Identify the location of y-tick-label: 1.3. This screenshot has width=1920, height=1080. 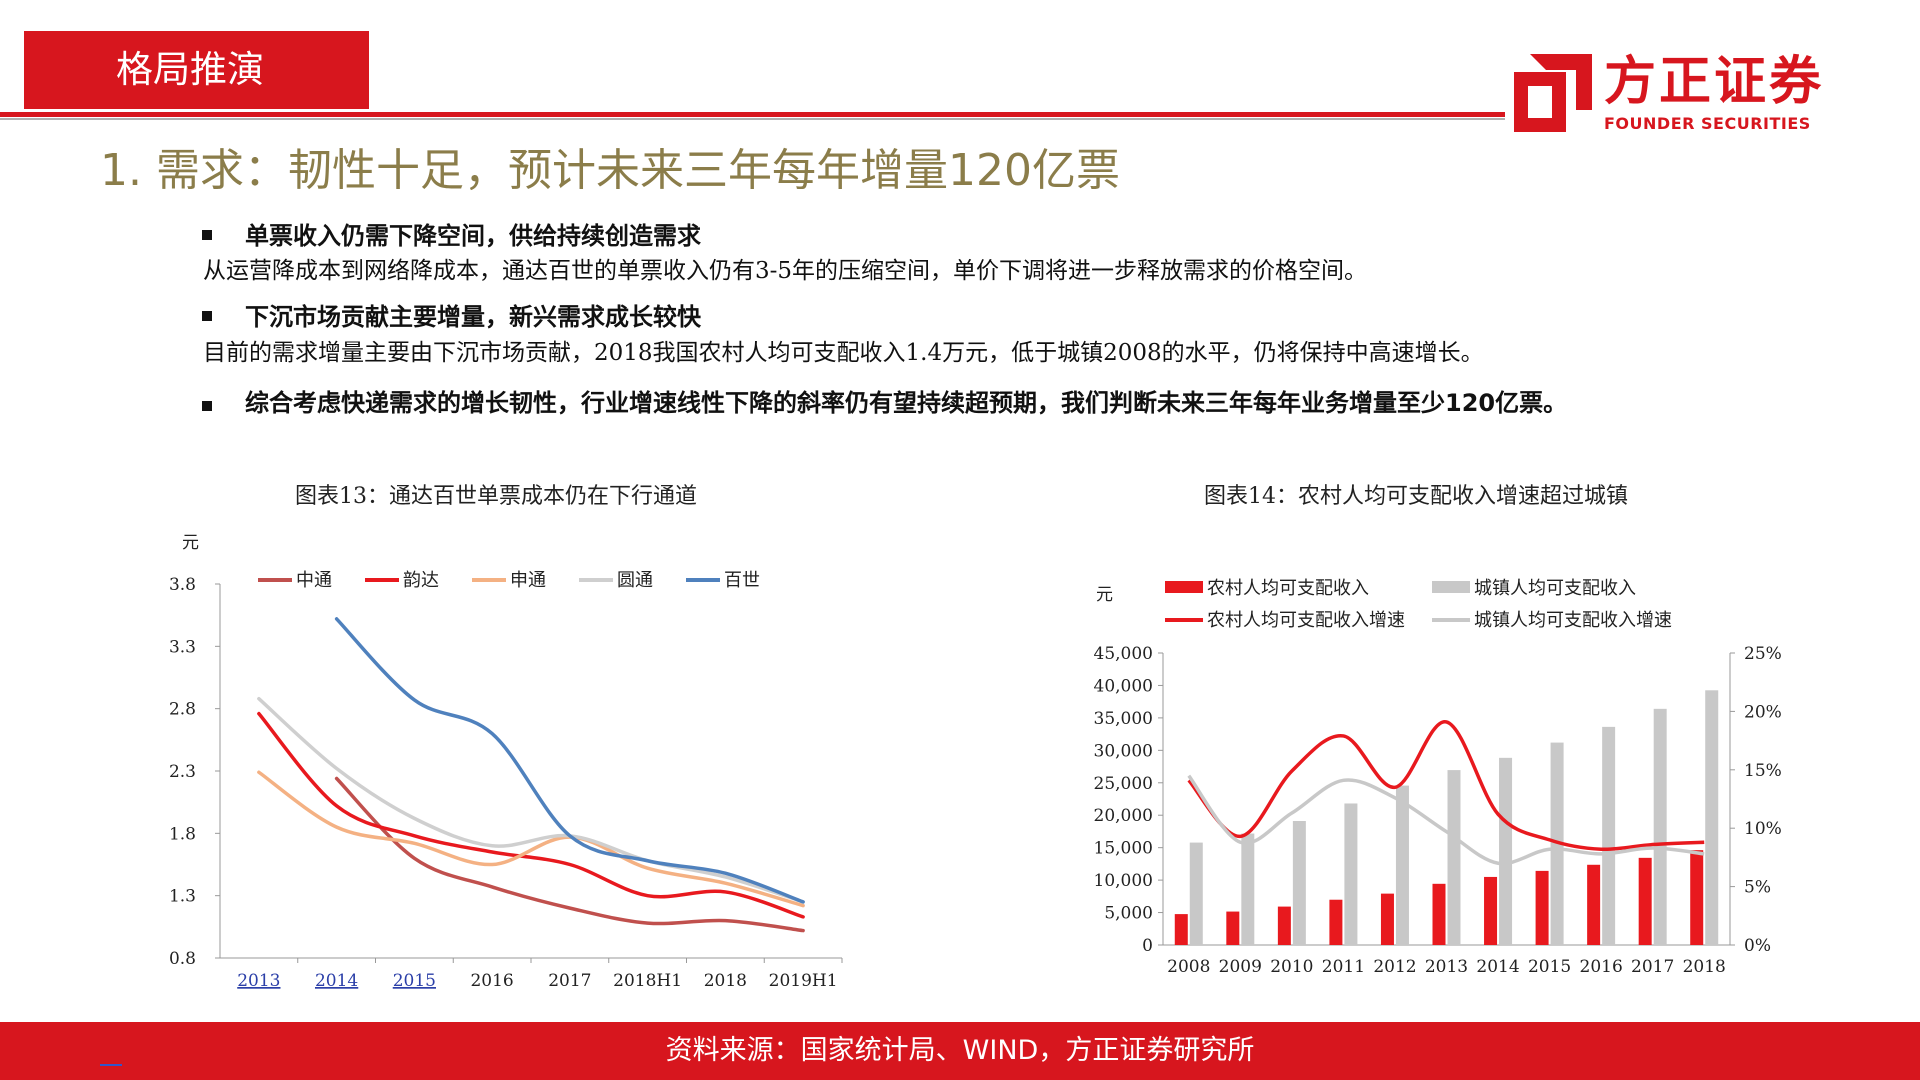
(182, 897).